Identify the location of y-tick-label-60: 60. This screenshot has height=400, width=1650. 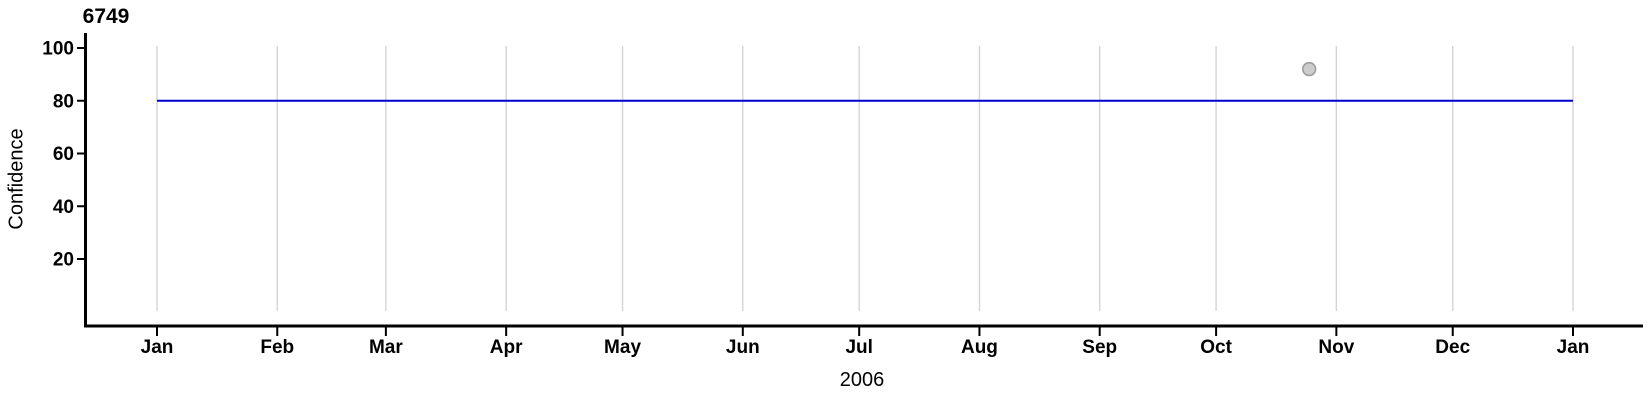
(63, 154).